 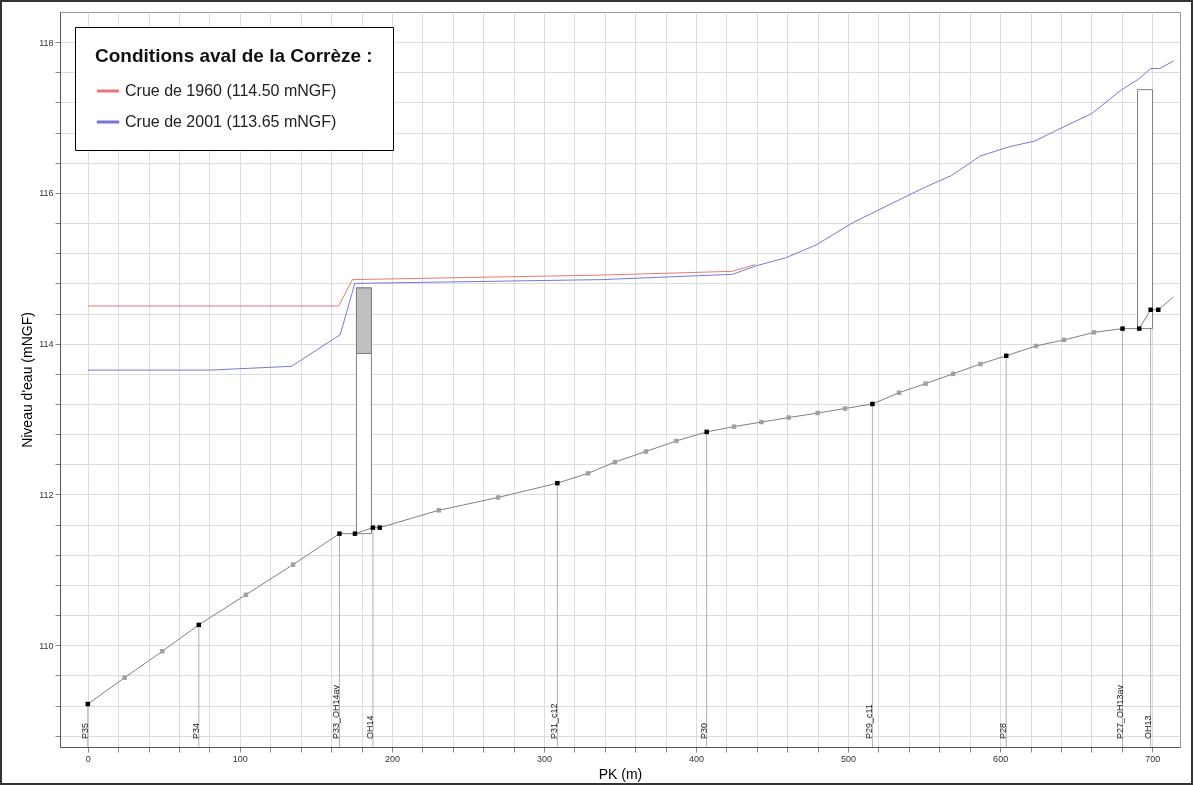 What do you see at coordinates (234, 55) in the screenshot?
I see `legend-title: Conditions aval de la Corrèze :` at bounding box center [234, 55].